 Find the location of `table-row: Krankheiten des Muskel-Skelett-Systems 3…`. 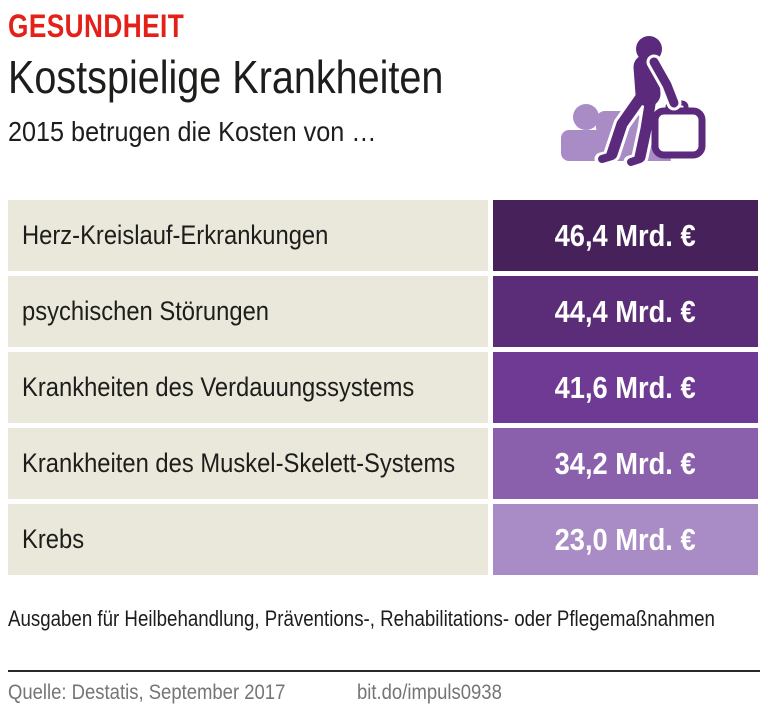

table-row: Krankheiten des Muskel-Skelett-Systems 3… is located at coordinates (384, 463).